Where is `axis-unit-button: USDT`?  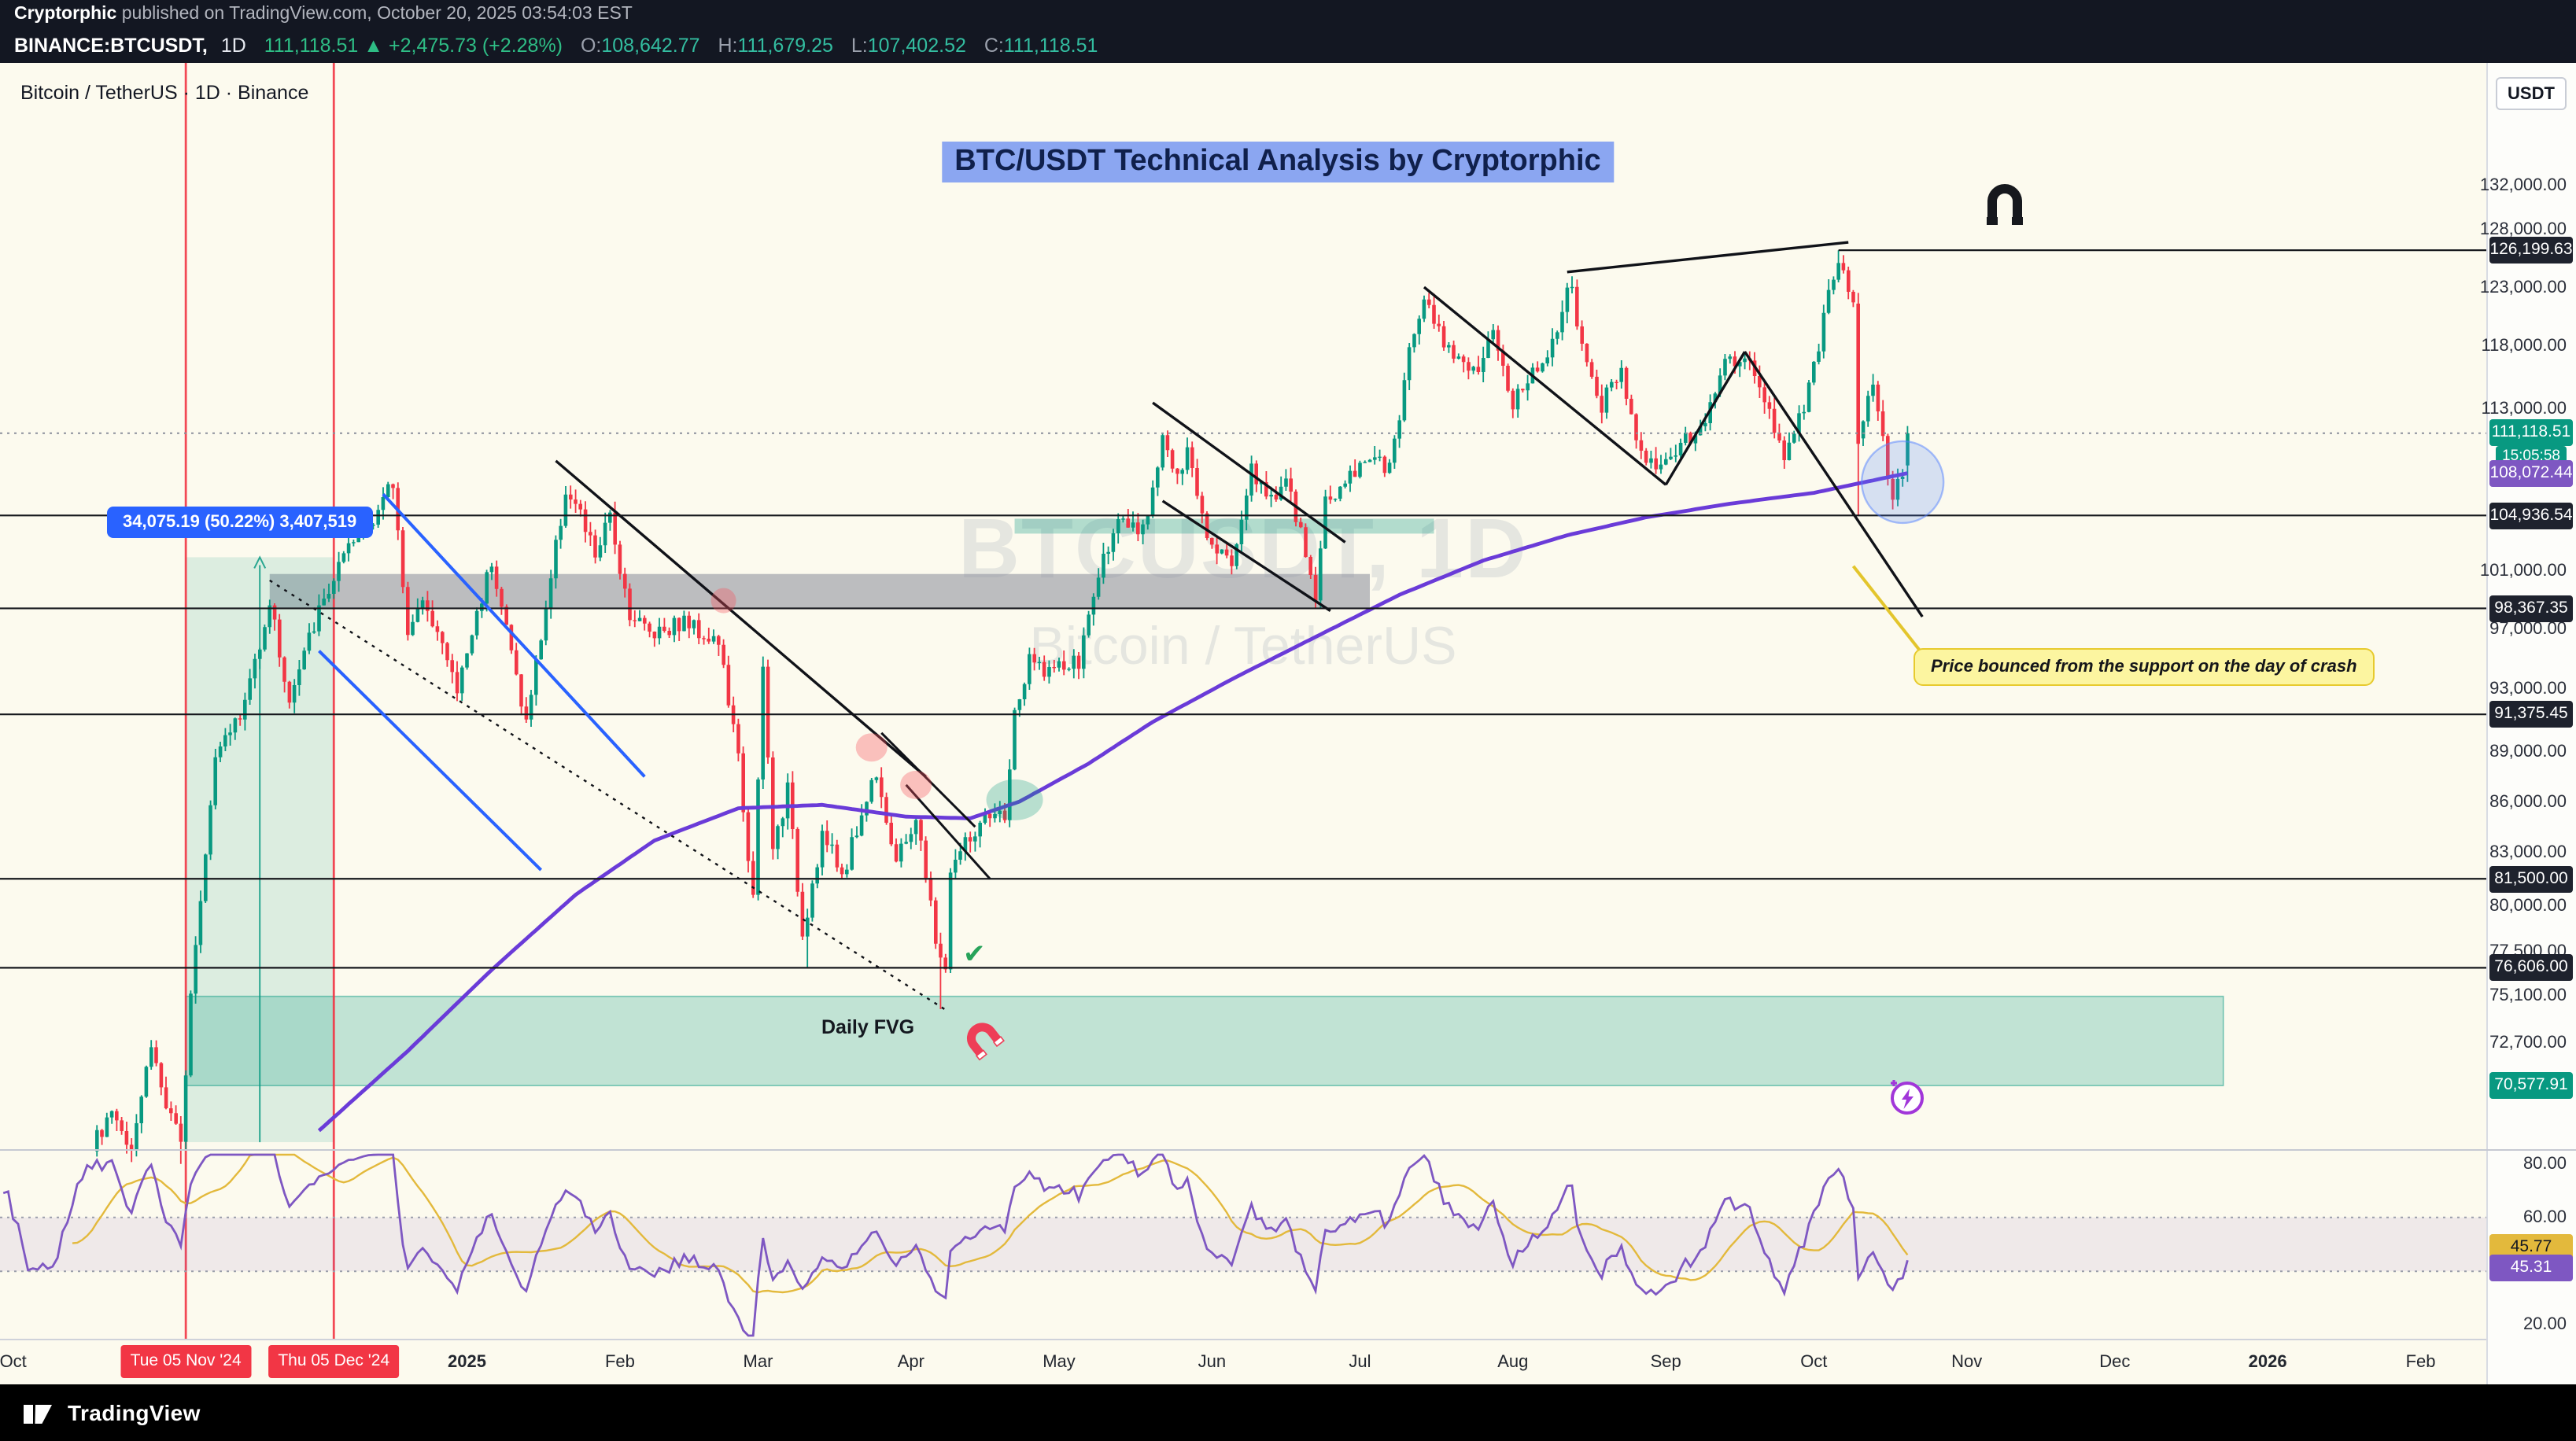
axis-unit-button: USDT is located at coordinates (2531, 93).